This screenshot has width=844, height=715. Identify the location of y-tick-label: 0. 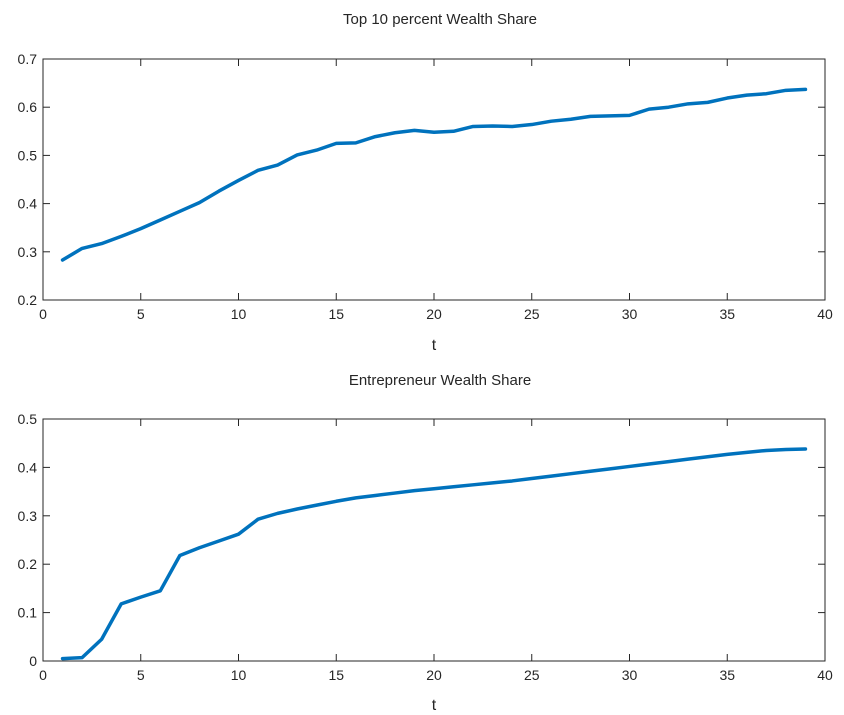
(33, 661).